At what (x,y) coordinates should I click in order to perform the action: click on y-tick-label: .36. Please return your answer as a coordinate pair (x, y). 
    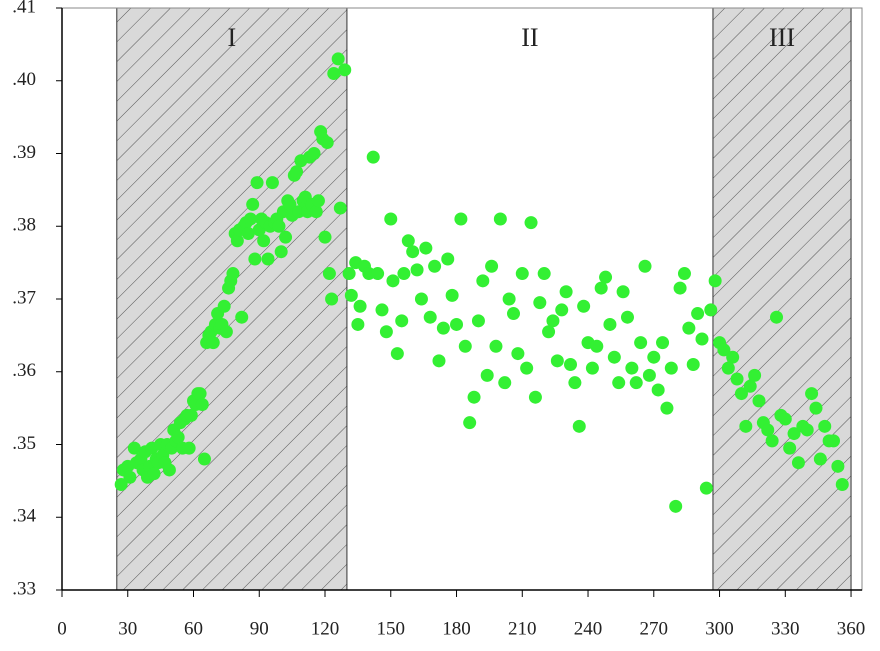
    Looking at the image, I should click on (24, 370).